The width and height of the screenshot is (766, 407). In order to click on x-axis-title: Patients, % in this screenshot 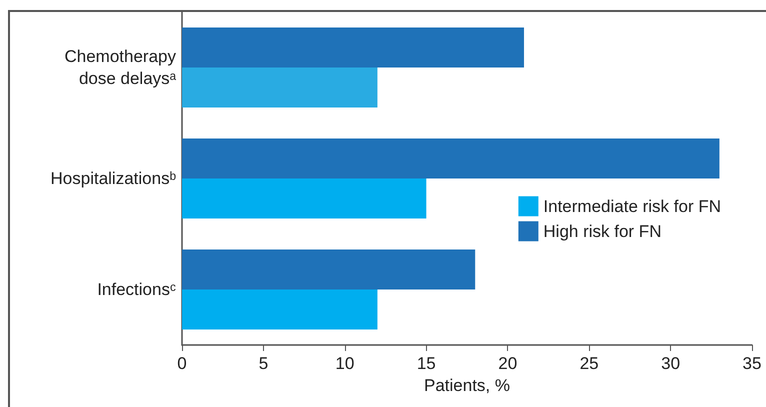, I will do `click(467, 385)`.